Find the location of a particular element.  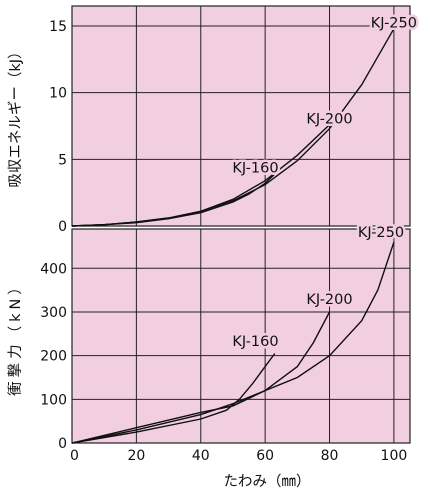

top-y-axis-label: 吸収エネルギー（kJ） is located at coordinates (15, 115).